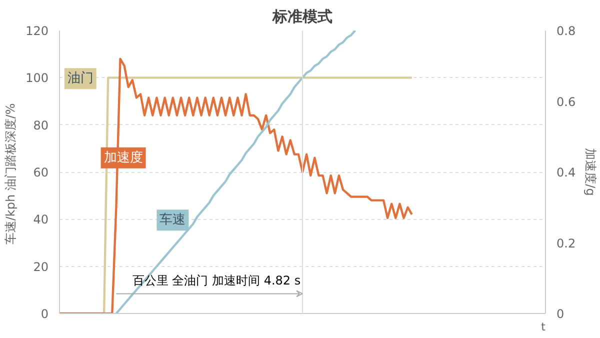 This screenshot has width=600, height=338. Describe the element at coordinates (41, 125) in the screenshot. I see `y-tick-label: 80` at that location.